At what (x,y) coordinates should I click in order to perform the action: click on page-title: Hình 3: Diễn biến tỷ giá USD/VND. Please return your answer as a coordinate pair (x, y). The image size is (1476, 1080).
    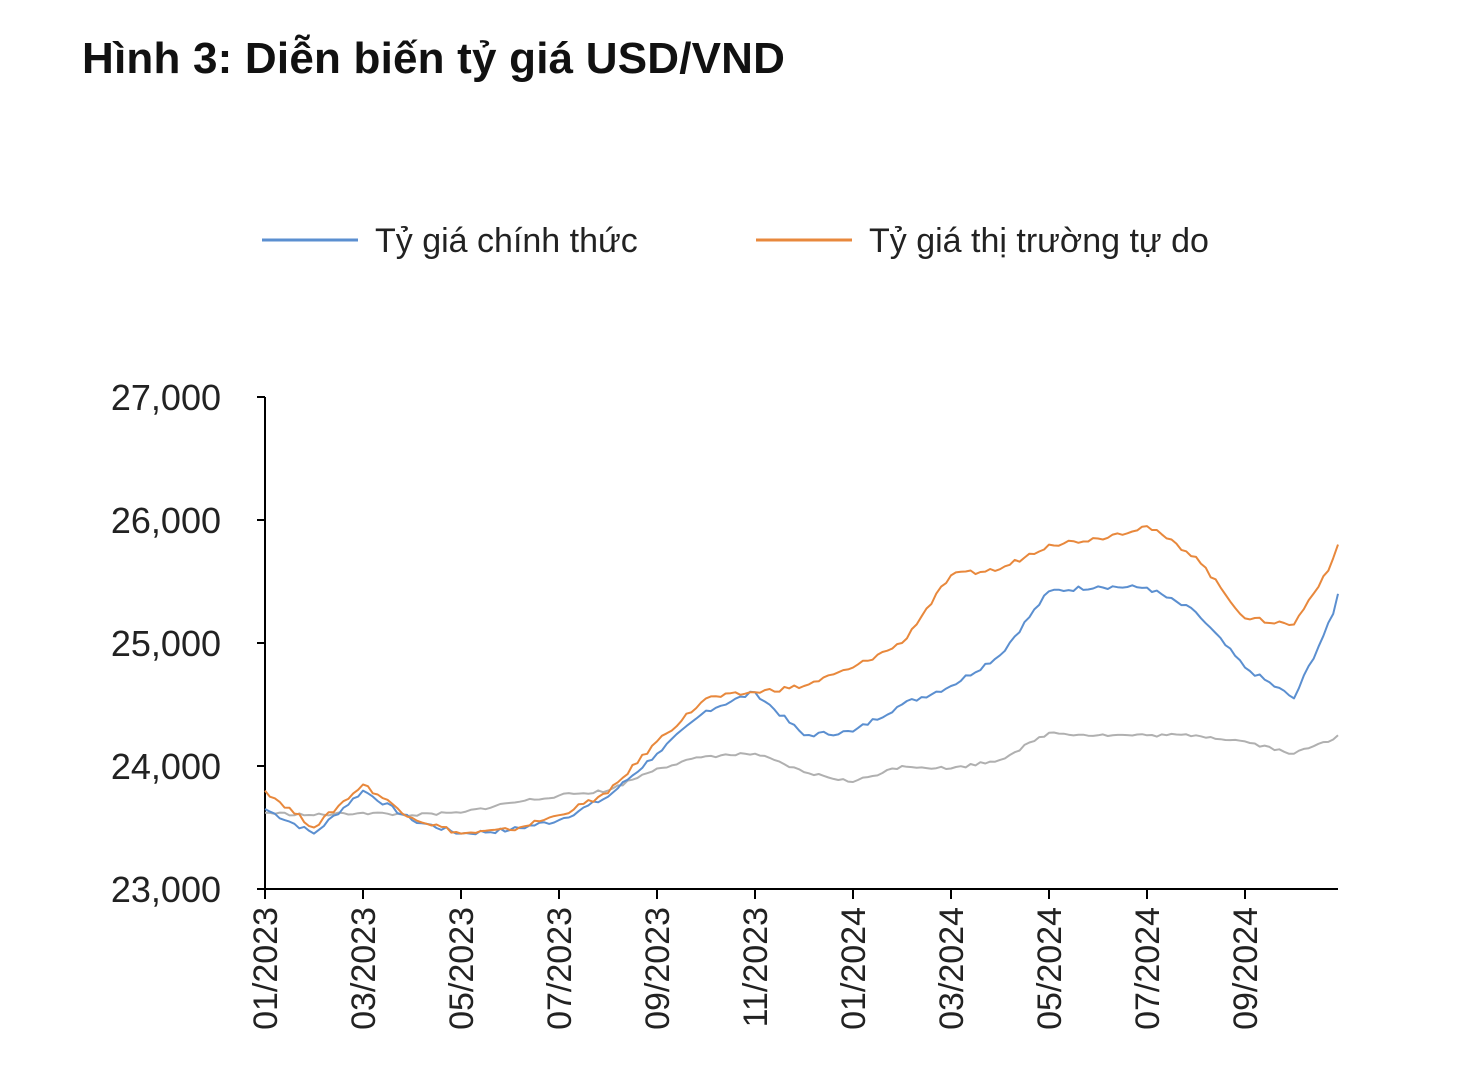
    Looking at the image, I should click on (434, 58).